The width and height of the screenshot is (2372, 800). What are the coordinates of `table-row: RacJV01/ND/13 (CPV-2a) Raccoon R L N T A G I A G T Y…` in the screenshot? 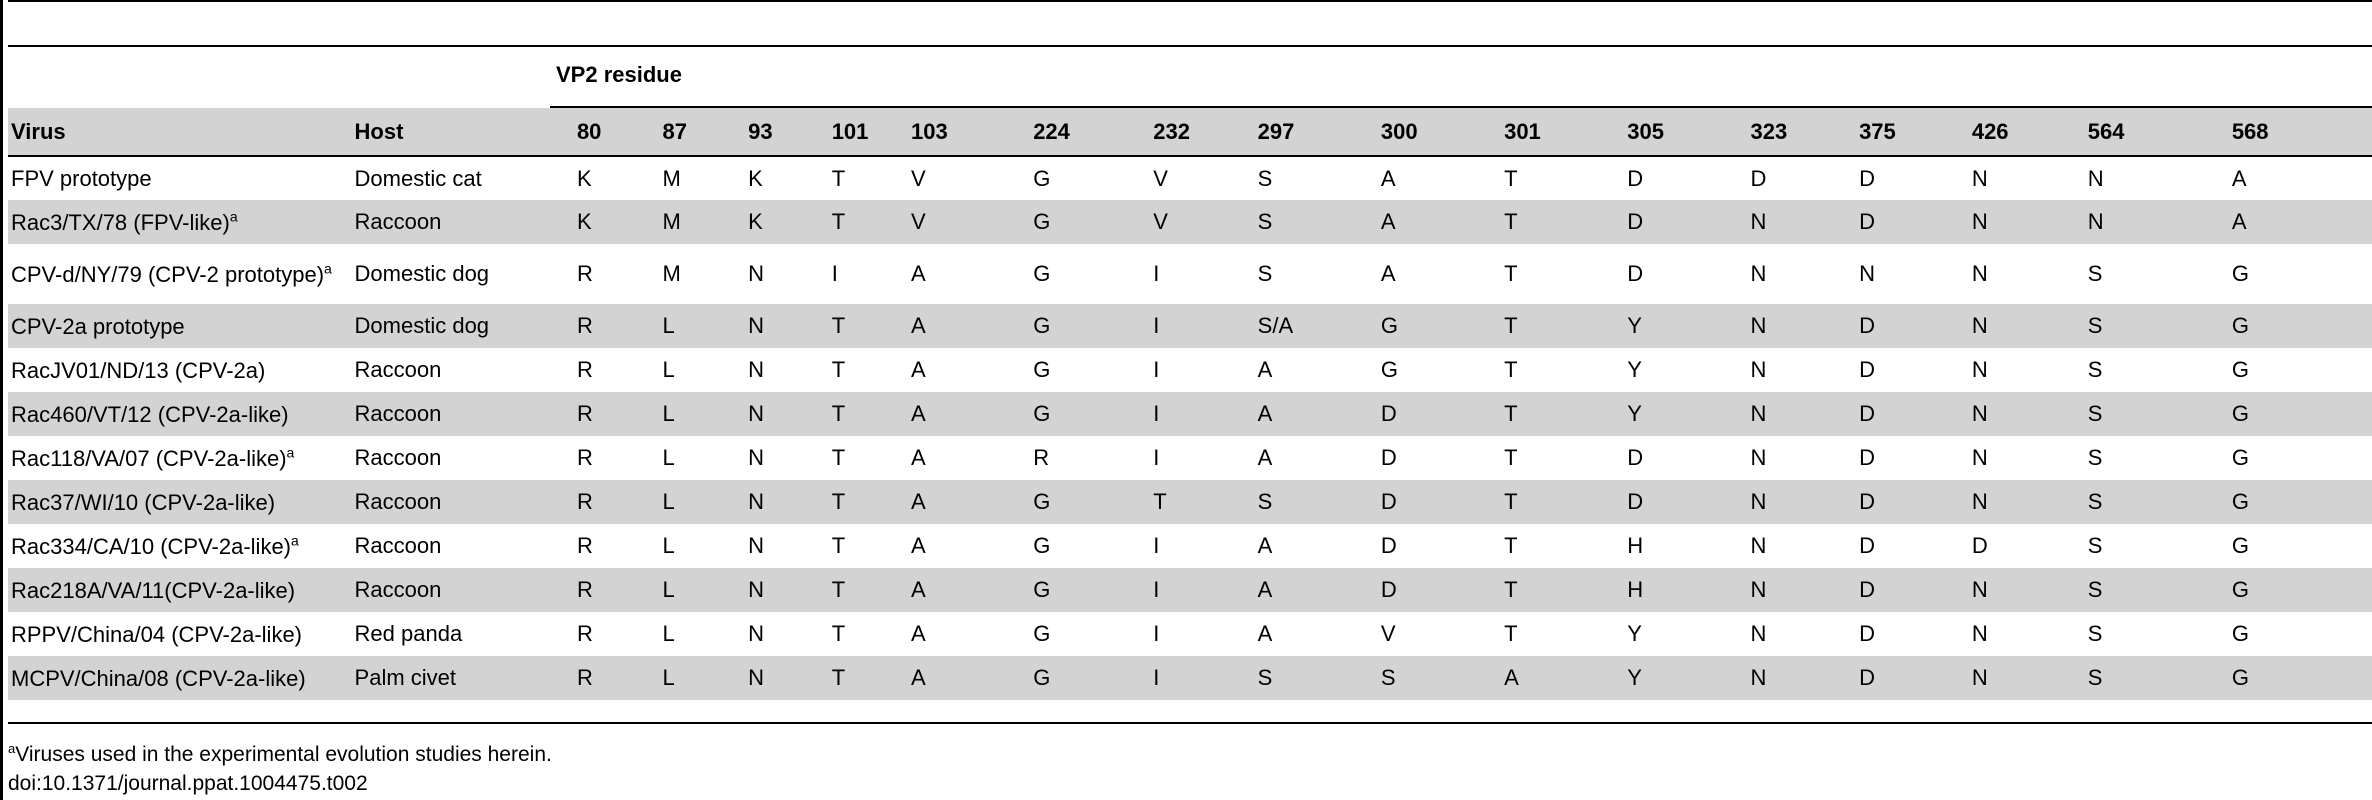 It's located at (1190, 370).